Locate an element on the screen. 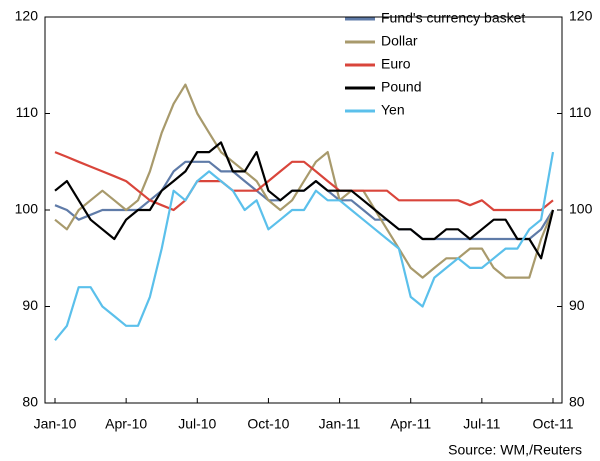 The width and height of the screenshot is (600, 461). legend-label: Yen is located at coordinates (393, 110).